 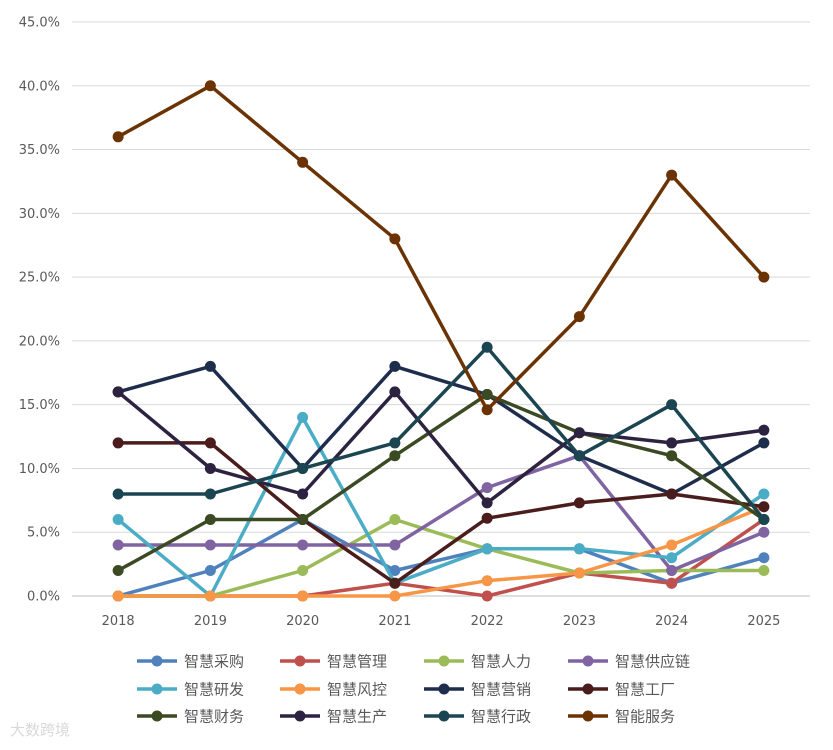 I want to click on legend-label: 智能服务, so click(x=645, y=717).